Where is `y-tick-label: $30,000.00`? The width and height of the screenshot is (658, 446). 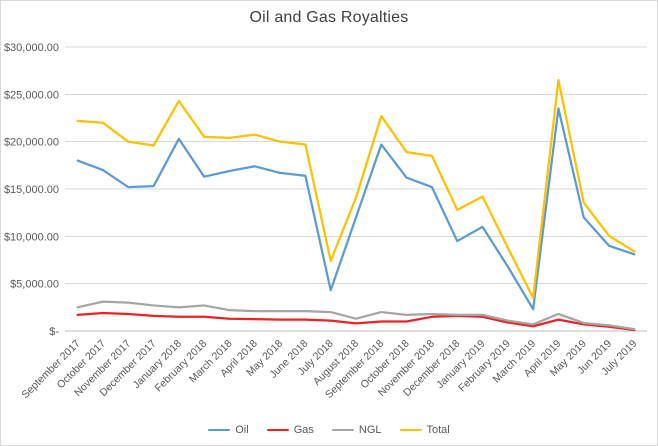
y-tick-label: $30,000.00 is located at coordinates (31, 48).